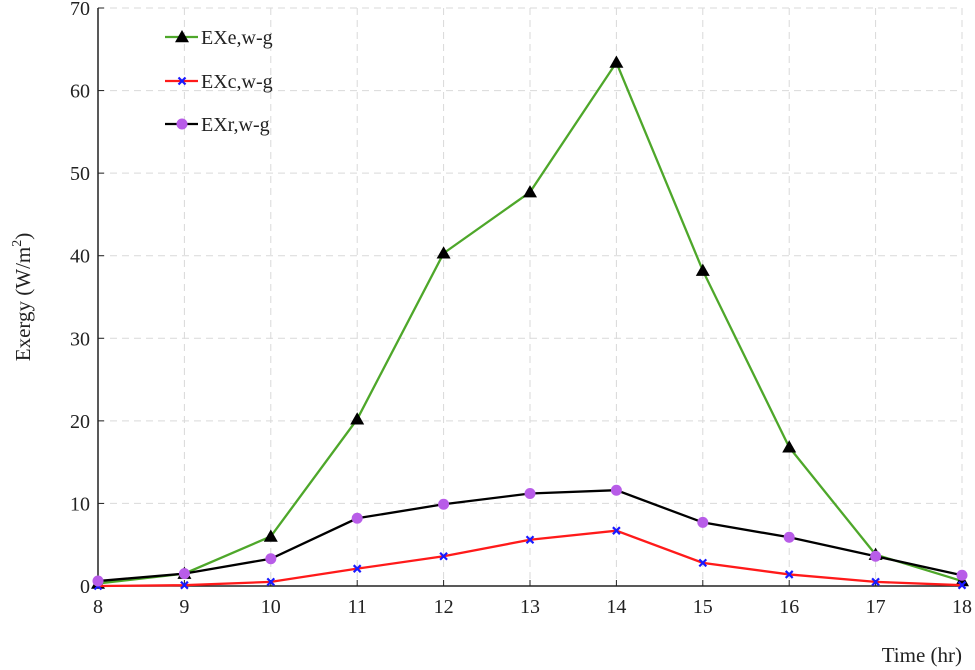 The image size is (975, 670). I want to click on y-tick-label: 0, so click(85, 587).